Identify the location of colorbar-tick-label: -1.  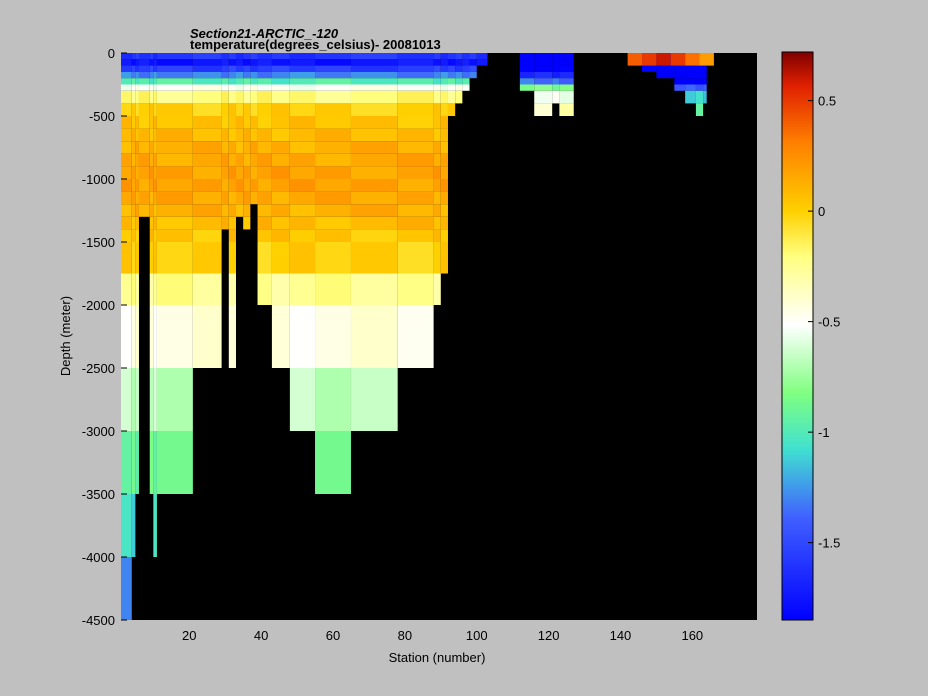
(824, 432).